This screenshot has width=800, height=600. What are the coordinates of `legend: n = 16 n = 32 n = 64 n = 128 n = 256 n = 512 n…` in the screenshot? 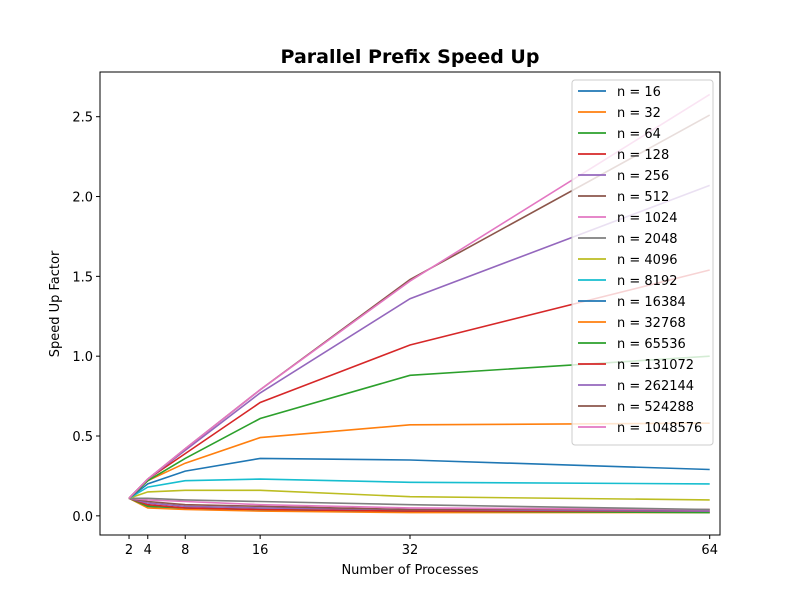 It's located at (642, 262).